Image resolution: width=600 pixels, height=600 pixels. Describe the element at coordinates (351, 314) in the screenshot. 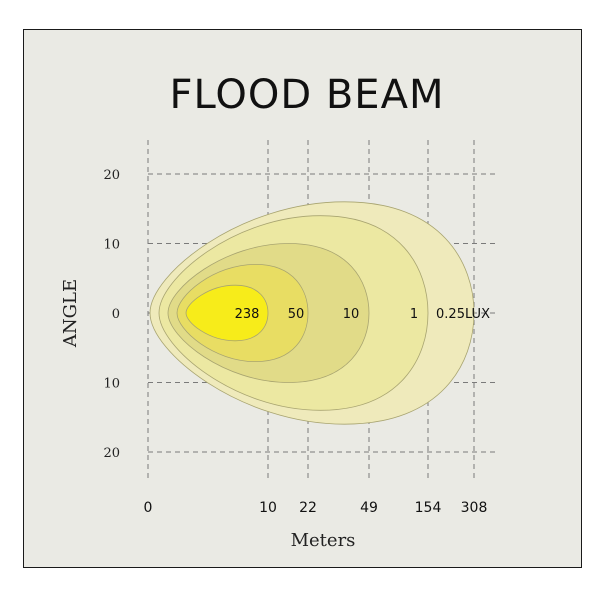

I see `contour-label-2: 10` at that location.